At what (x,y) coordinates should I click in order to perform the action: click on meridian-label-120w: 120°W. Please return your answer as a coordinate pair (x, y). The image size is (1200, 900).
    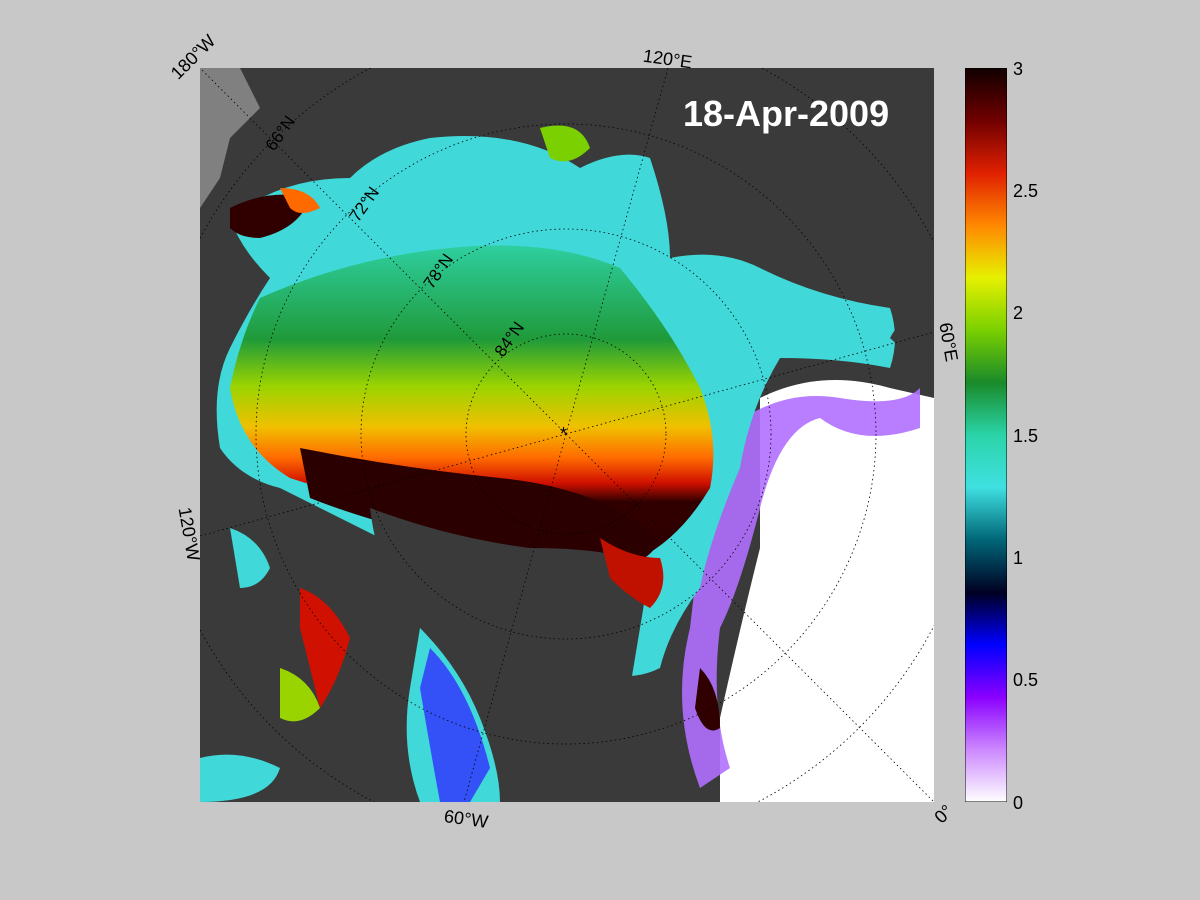
    Looking at the image, I should click on (189, 534).